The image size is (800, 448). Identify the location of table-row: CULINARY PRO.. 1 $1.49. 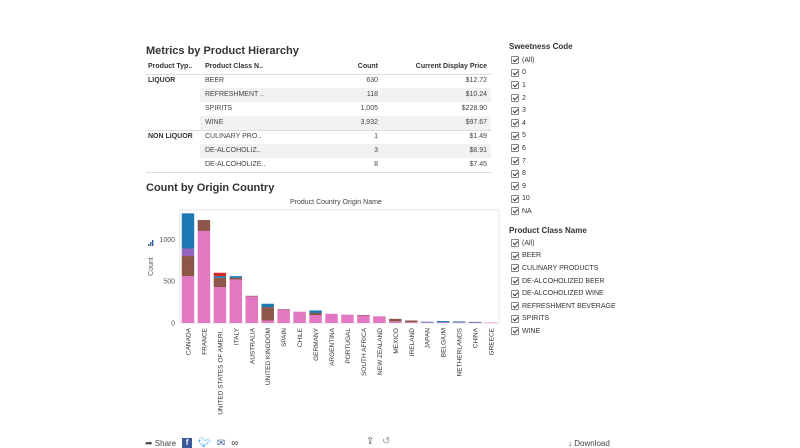
(345, 137).